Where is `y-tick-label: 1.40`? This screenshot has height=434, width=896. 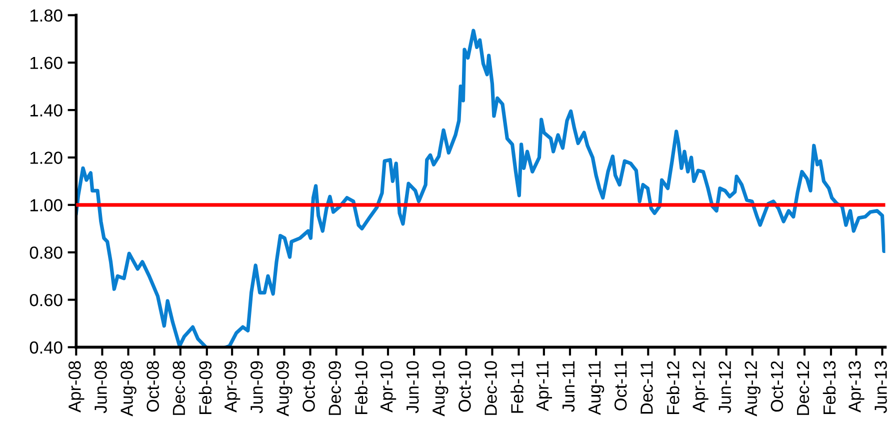 y-tick-label: 1.40 is located at coordinates (46, 110).